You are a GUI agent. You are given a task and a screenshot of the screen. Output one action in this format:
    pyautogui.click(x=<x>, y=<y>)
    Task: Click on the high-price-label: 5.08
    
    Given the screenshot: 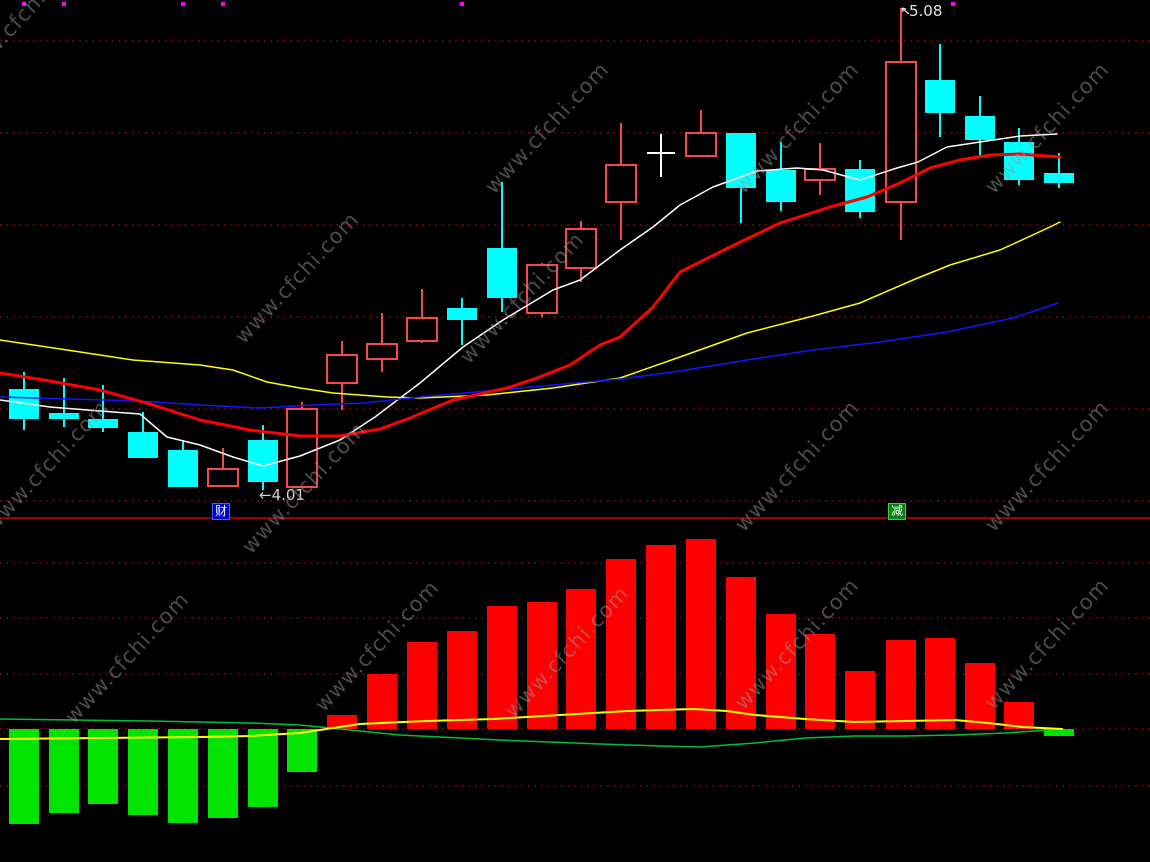 What is the action you would take?
    pyautogui.click(x=926, y=11)
    